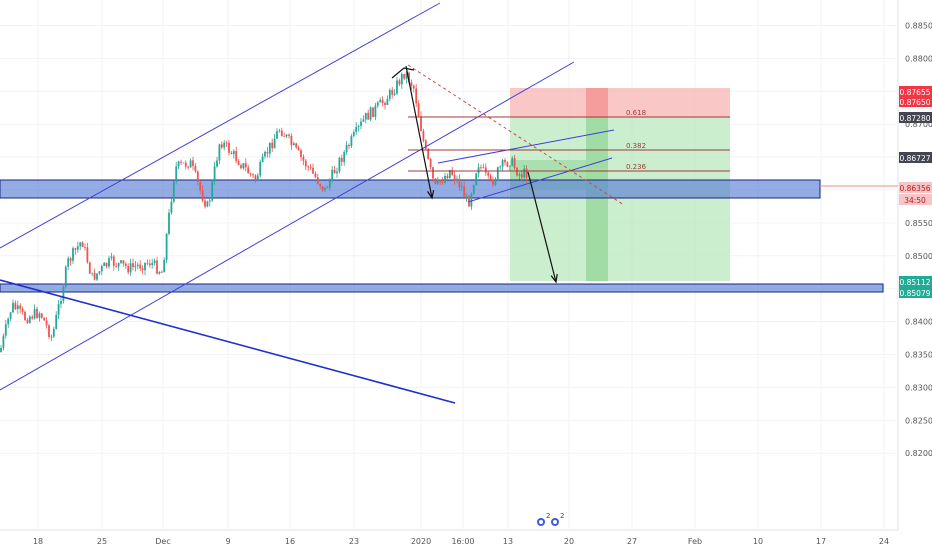  What do you see at coordinates (914, 118) in the screenshot?
I see `price-label-text: 0.87280` at bounding box center [914, 118].